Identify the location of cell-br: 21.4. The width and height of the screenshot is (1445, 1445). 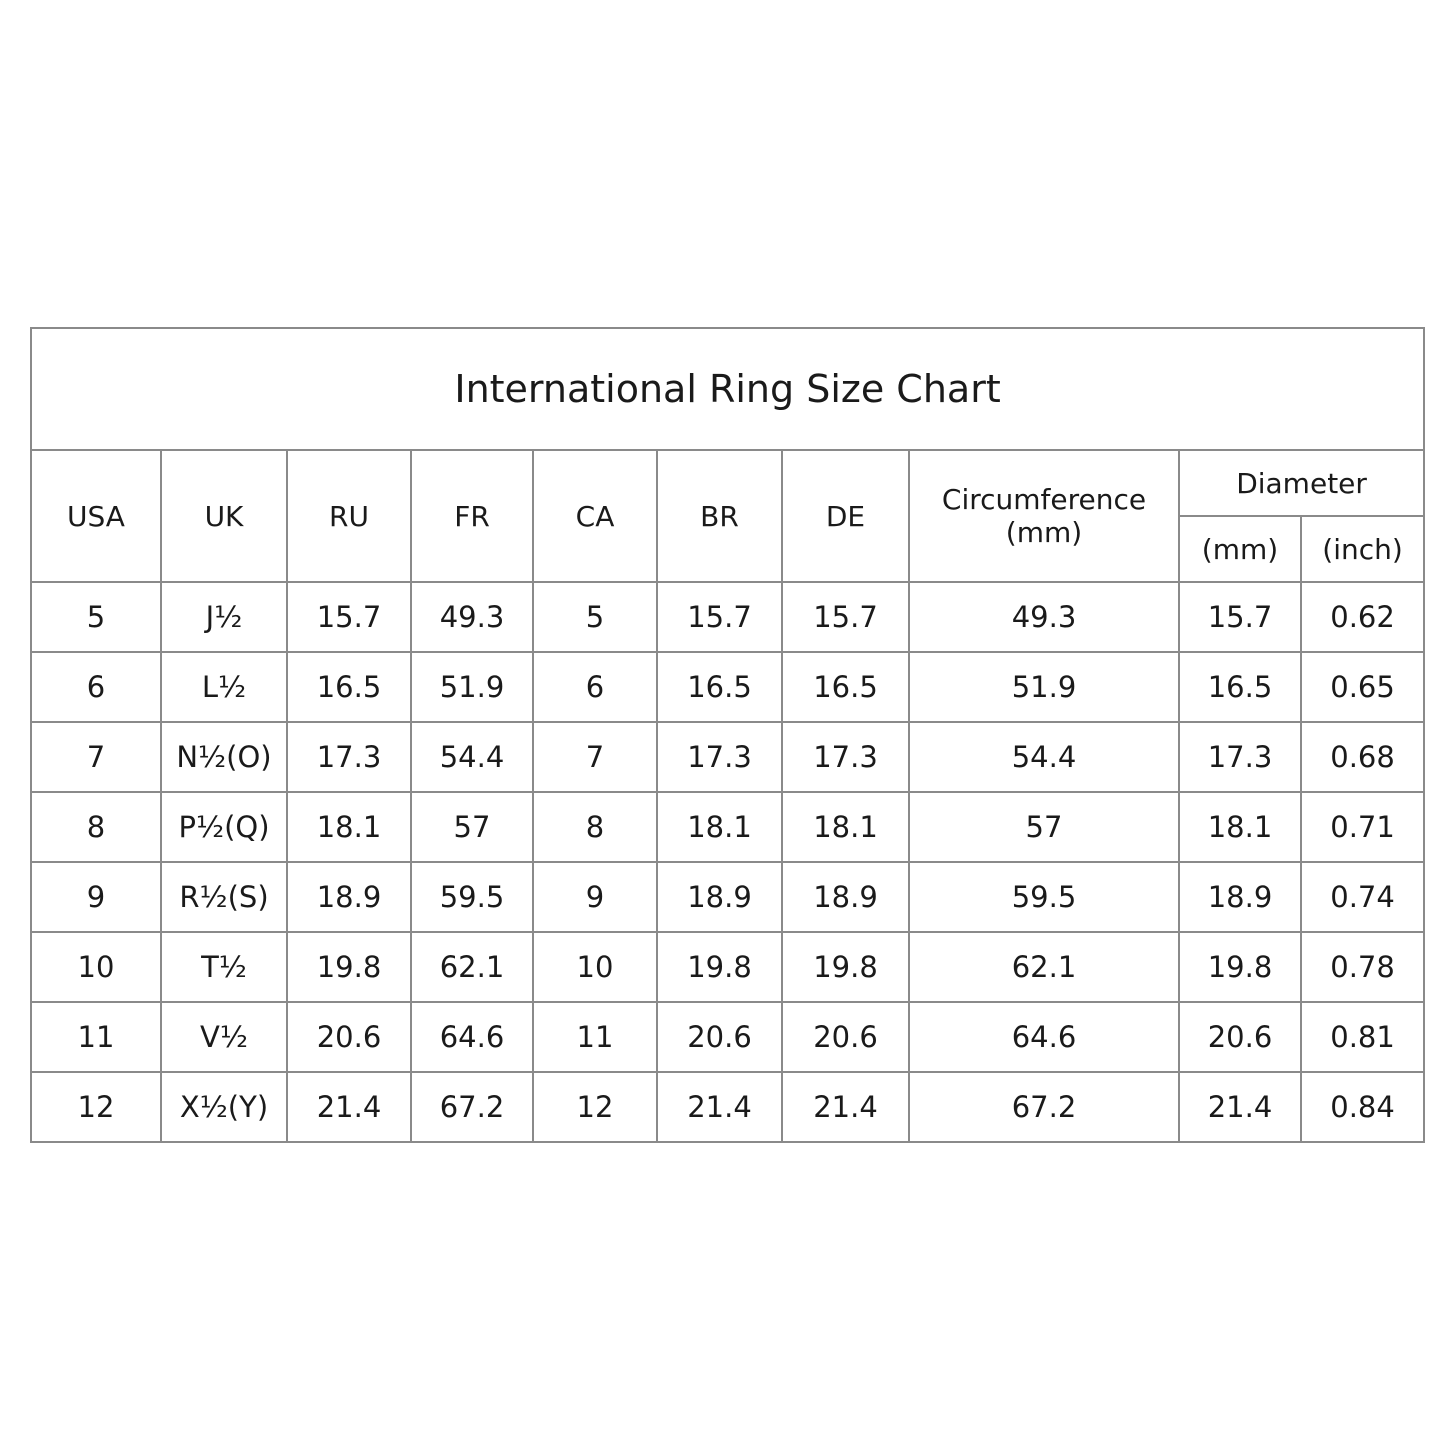
(719, 1107).